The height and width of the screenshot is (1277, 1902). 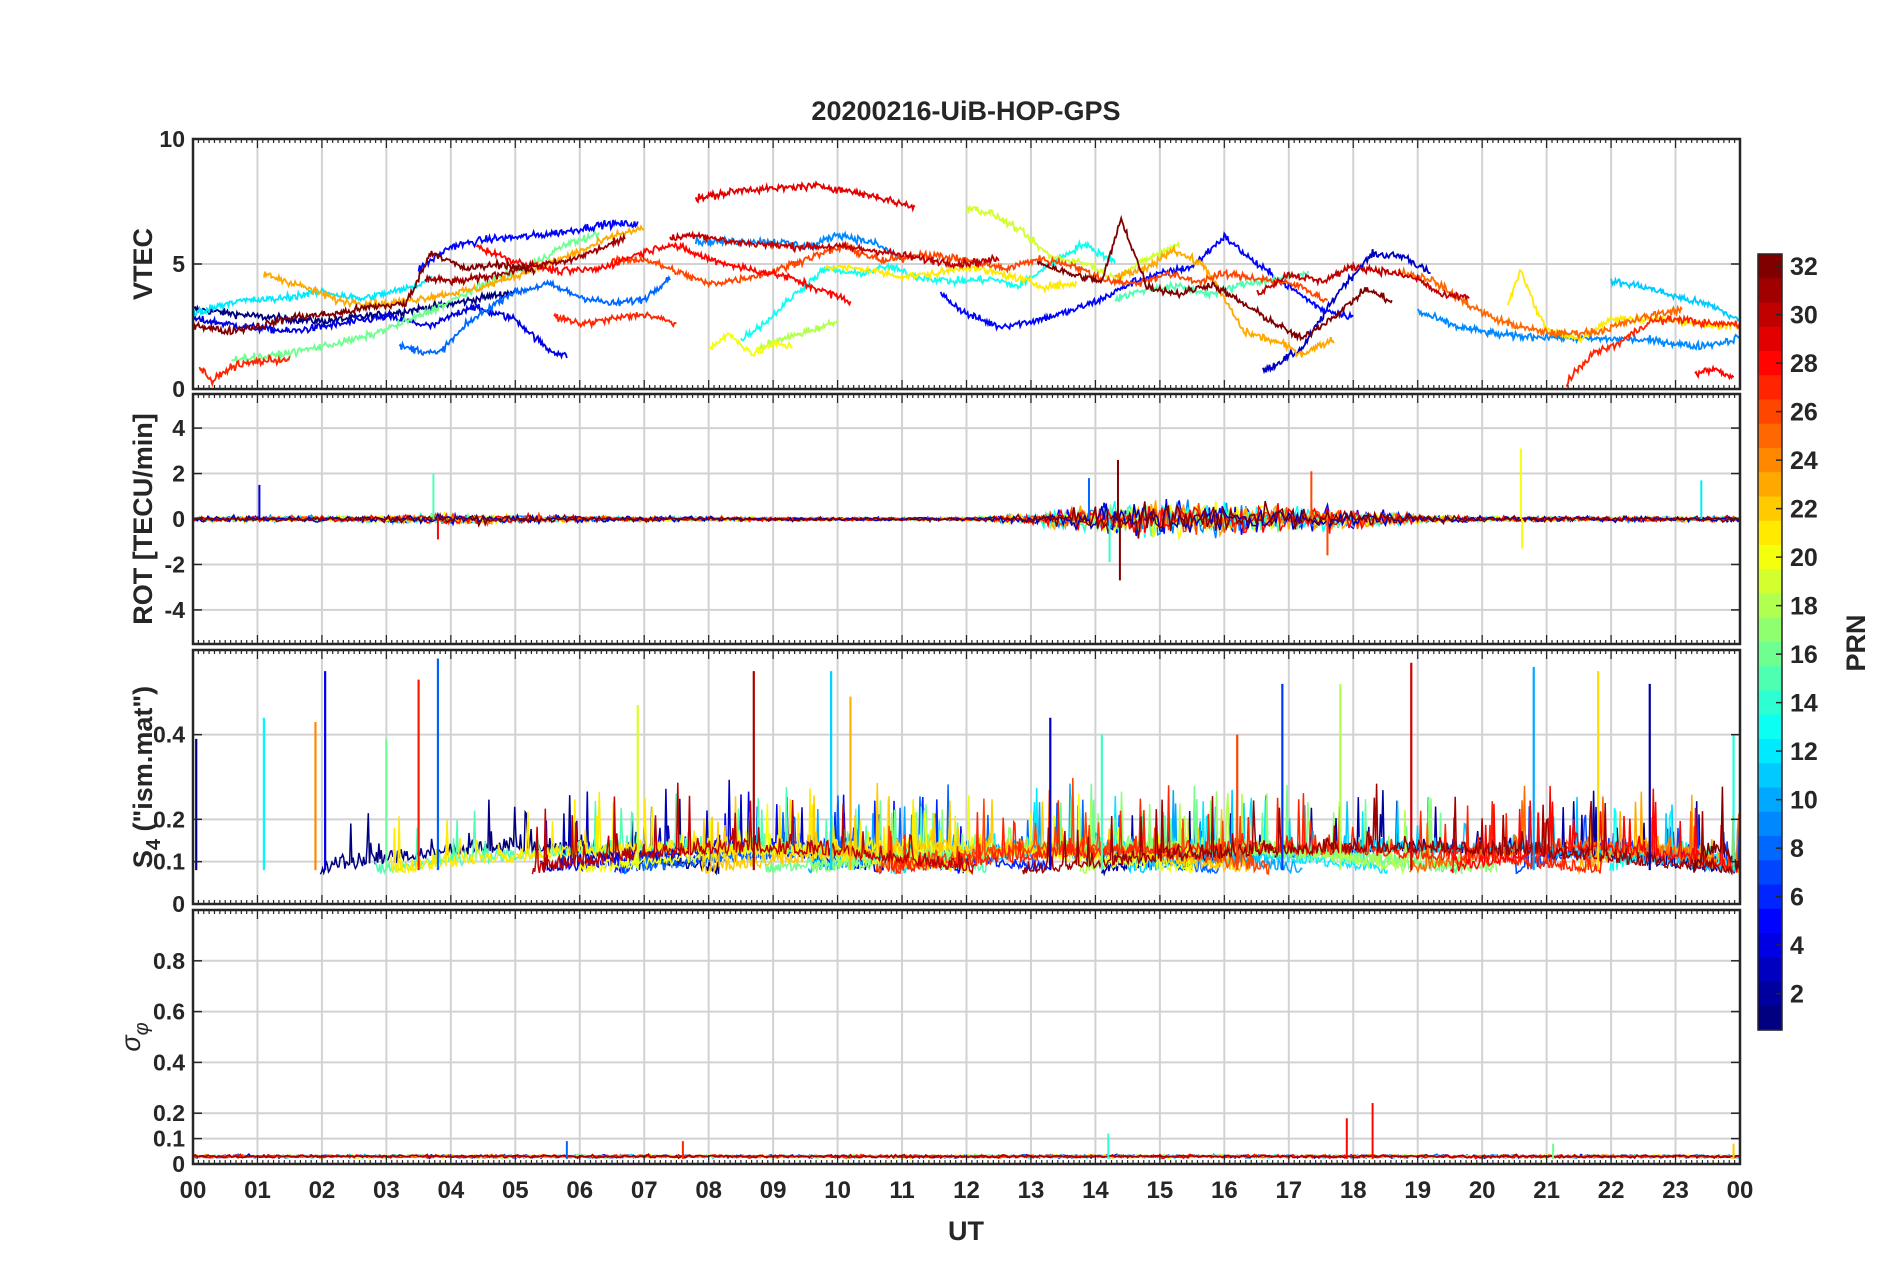 What do you see at coordinates (154, 844) in the screenshot?
I see `s4-y-axis-label-subscript: 4` at bounding box center [154, 844].